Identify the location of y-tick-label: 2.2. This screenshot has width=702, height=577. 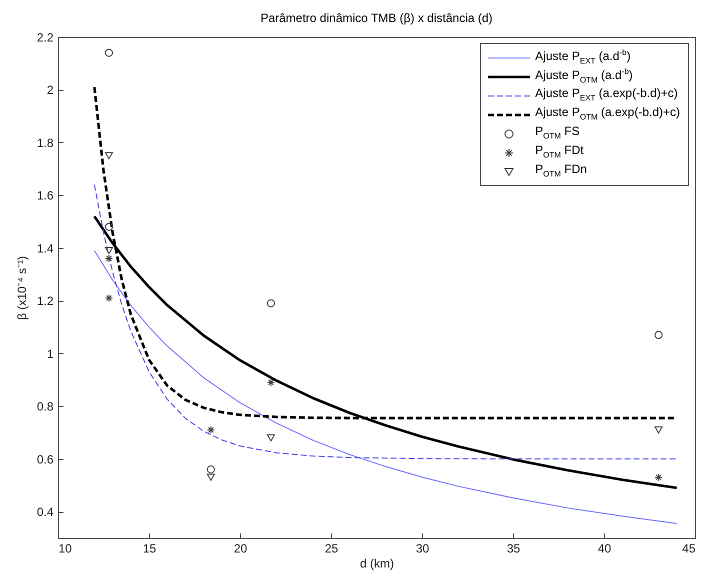
(45, 37).